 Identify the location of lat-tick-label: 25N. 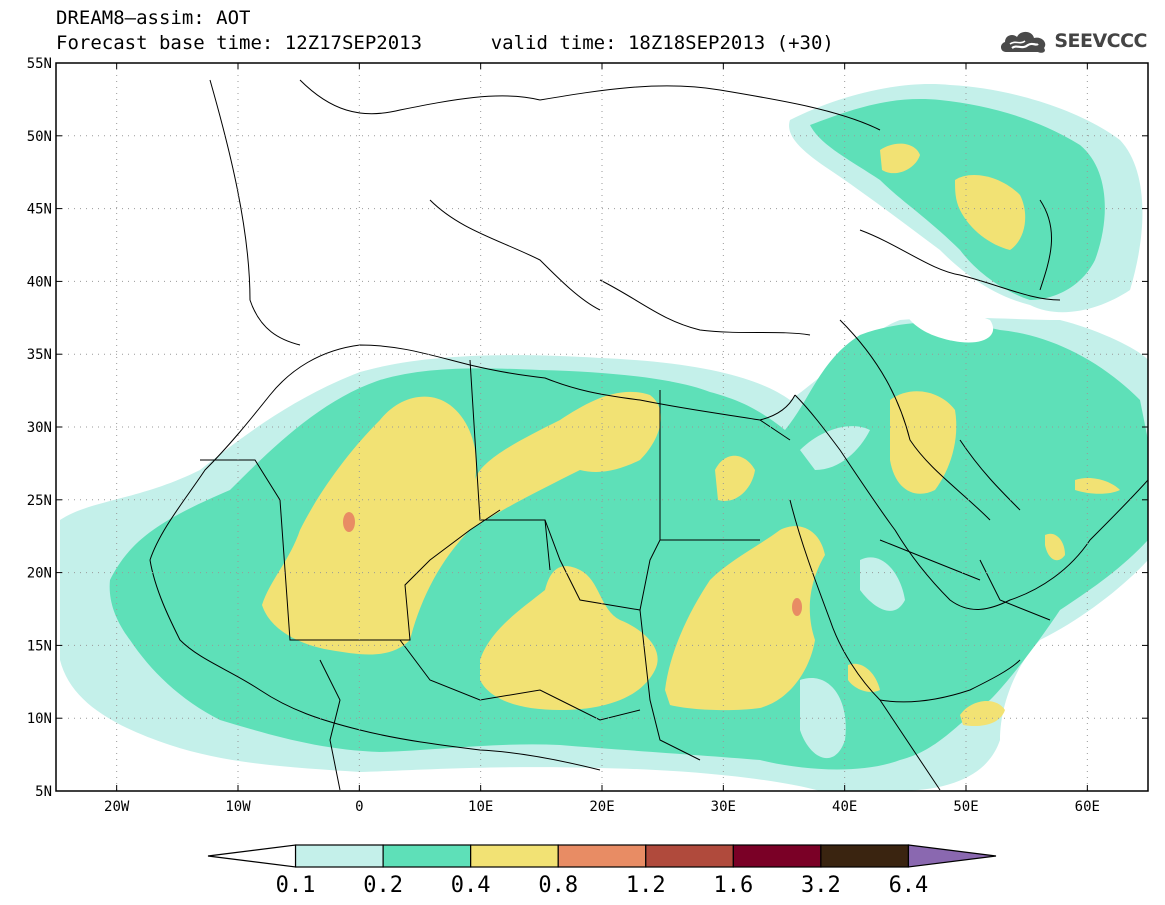
(39, 501).